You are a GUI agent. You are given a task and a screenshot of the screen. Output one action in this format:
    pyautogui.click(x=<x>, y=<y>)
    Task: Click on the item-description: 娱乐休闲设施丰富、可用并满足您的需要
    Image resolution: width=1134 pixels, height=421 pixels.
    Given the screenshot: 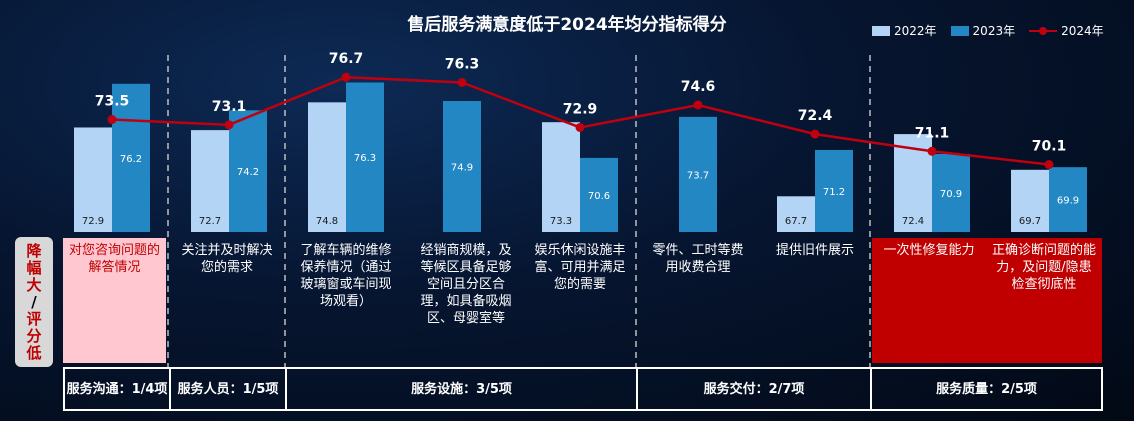 What is the action you would take?
    pyautogui.click(x=580, y=267)
    